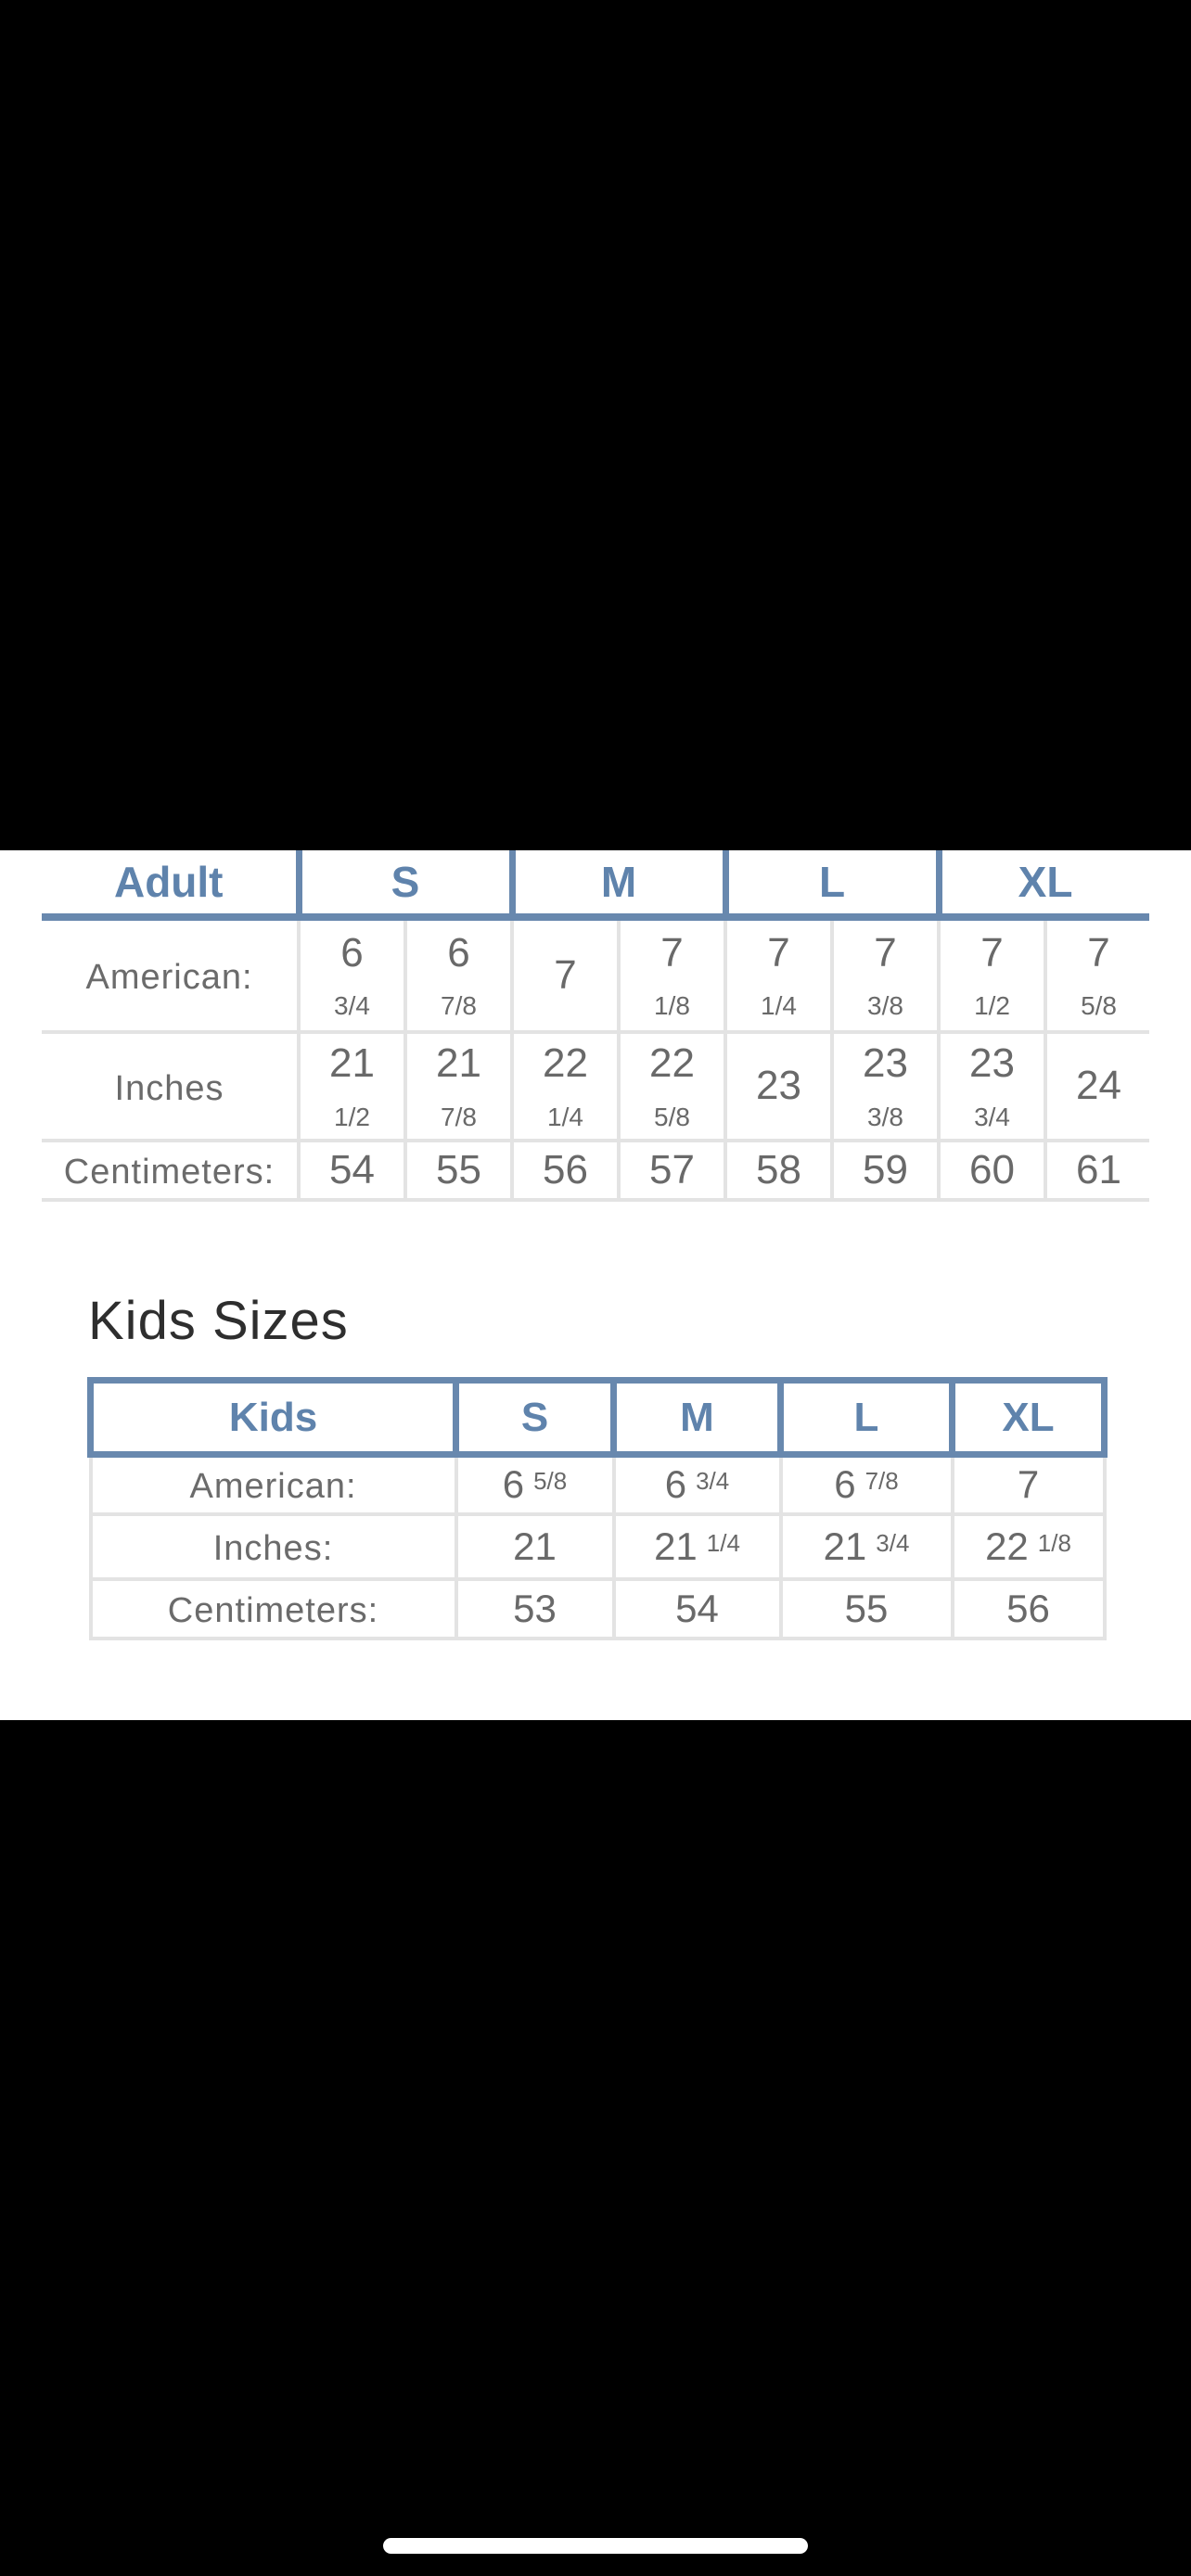 This screenshot has width=1191, height=2576. What do you see at coordinates (218, 1321) in the screenshot?
I see `kids-sizes-heading: Kids Sizes` at bounding box center [218, 1321].